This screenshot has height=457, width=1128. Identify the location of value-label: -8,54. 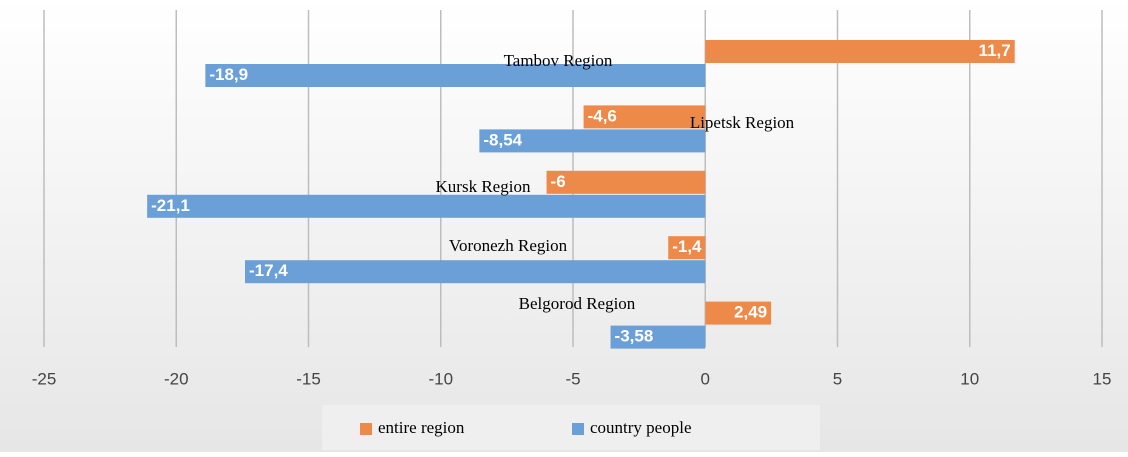
(502, 139).